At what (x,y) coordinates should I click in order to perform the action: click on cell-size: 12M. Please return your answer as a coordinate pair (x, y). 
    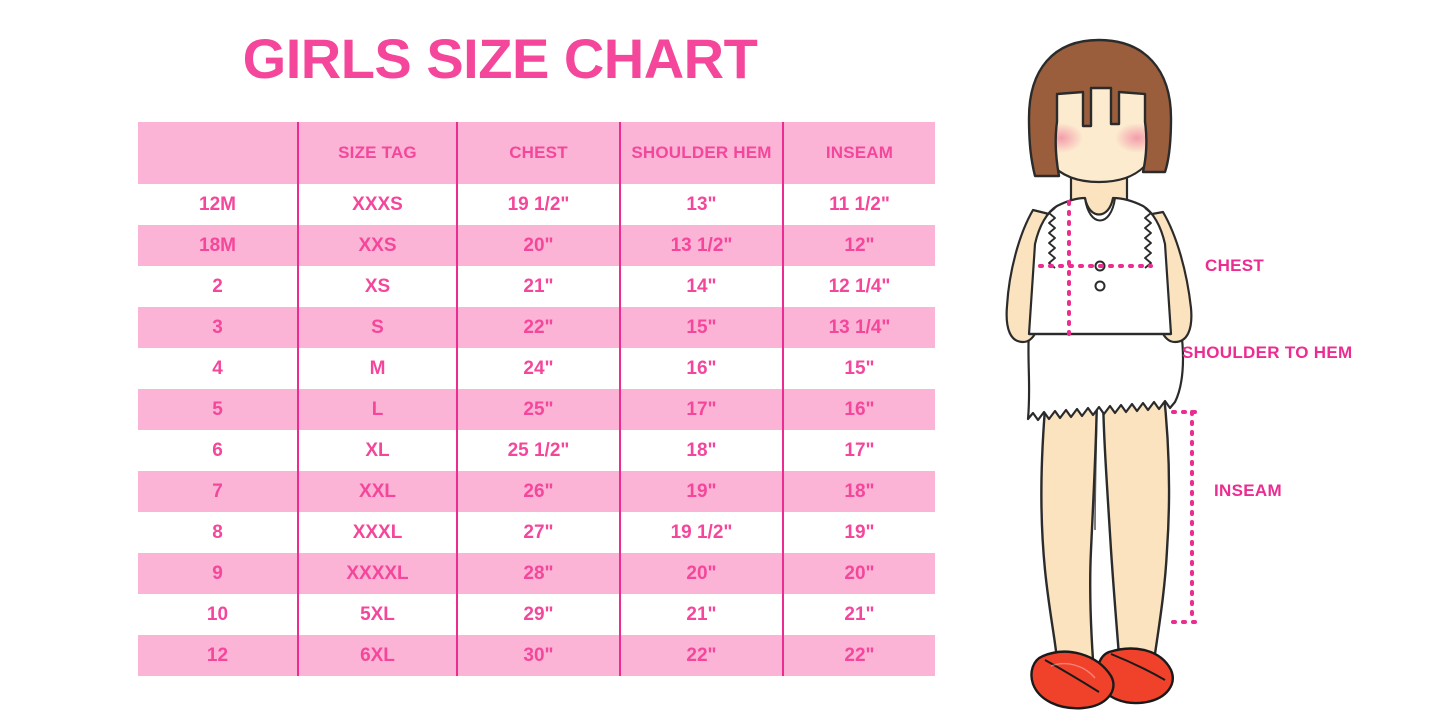
    Looking at the image, I should click on (218, 204).